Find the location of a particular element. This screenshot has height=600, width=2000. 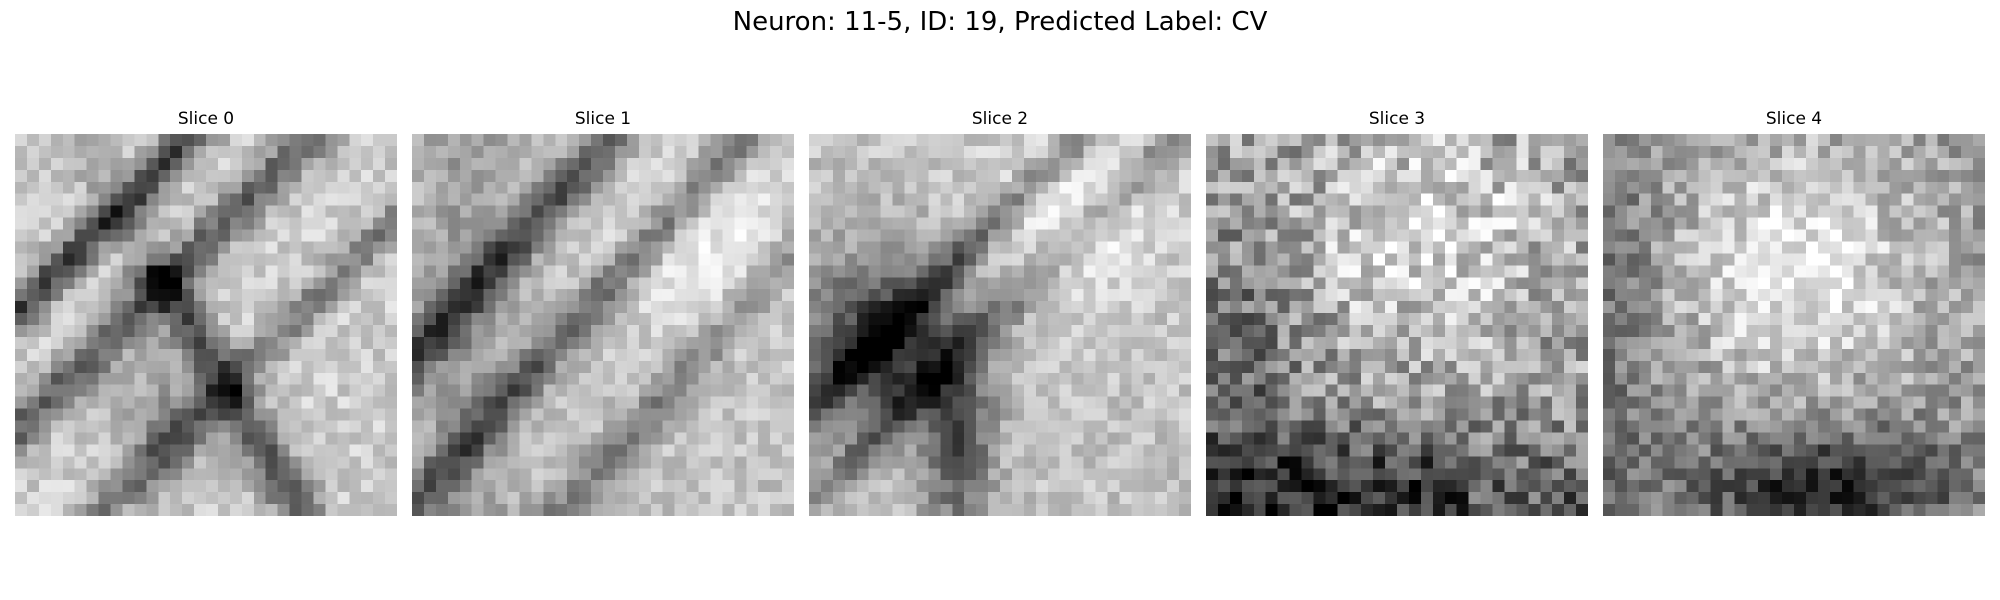

slice-panel-4: Slice 4 is located at coordinates (1794, 313).